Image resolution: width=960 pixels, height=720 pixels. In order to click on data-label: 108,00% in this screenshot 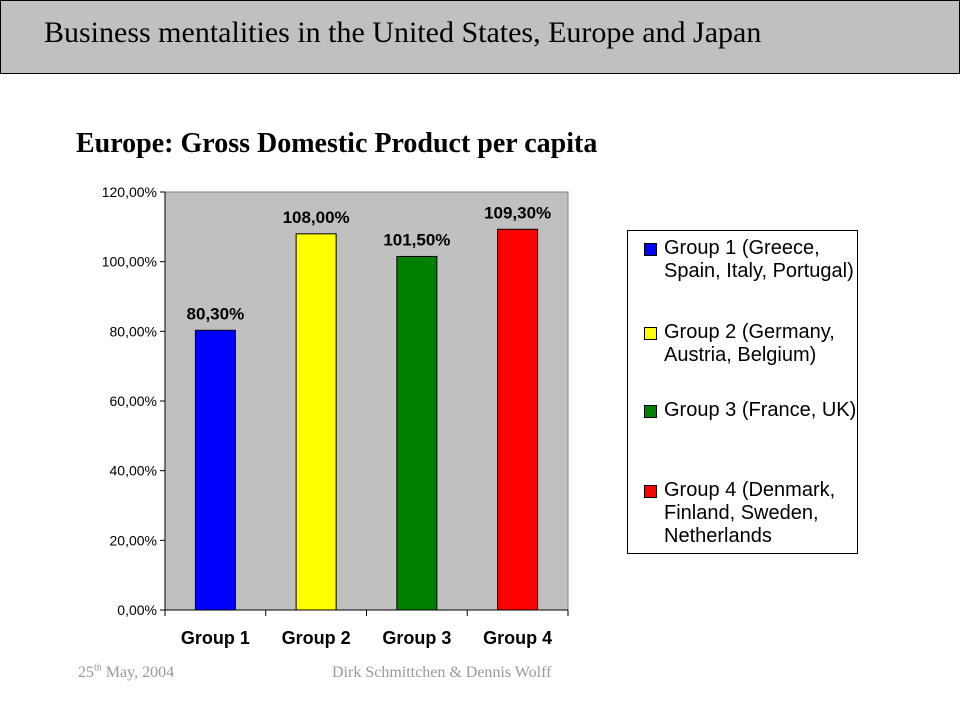, I will do `click(316, 217)`.